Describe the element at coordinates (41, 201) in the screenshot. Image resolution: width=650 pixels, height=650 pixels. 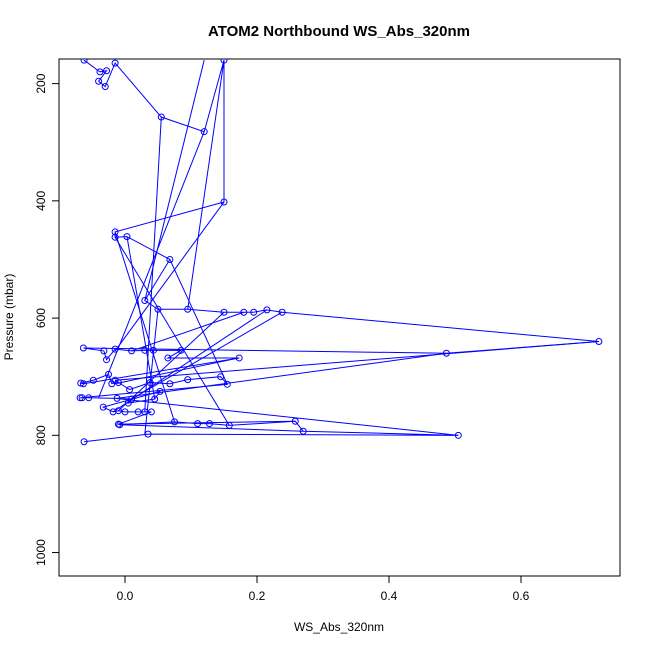
I see `y-tick-label: 400` at that location.